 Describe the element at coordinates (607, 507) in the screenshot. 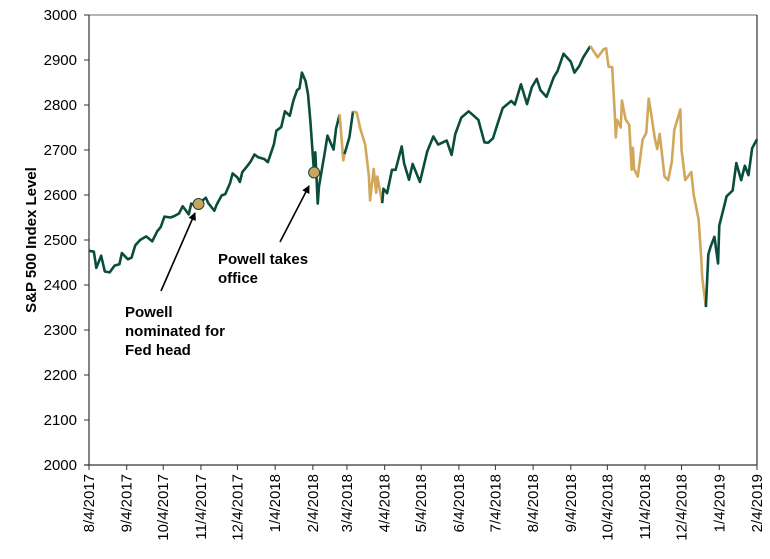

I see `x-tick-label: 10/4/2018` at that location.